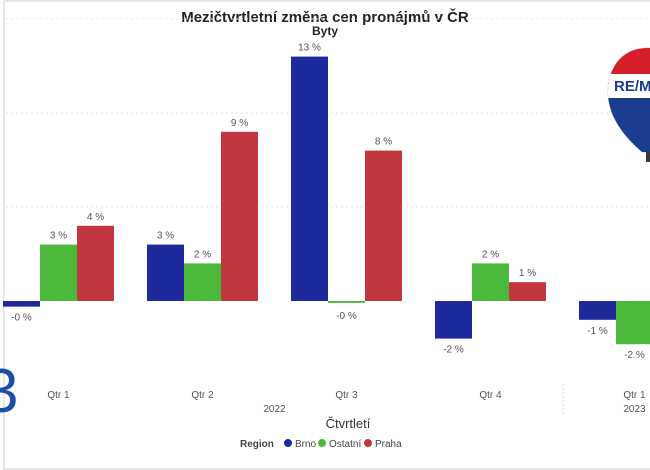  Describe the element at coordinates (239, 123) in the screenshot. I see `data-label: 9 %` at that location.